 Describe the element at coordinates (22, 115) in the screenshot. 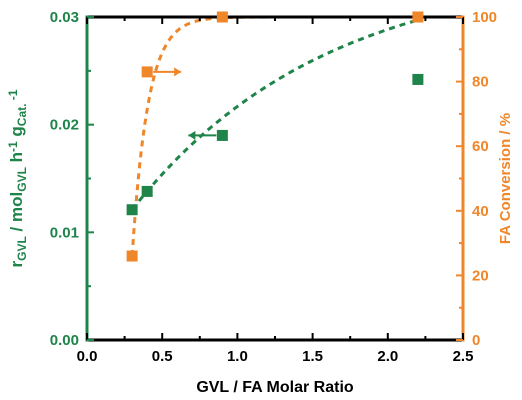

I see `left-y-axis-title-part: Cat.` at that location.